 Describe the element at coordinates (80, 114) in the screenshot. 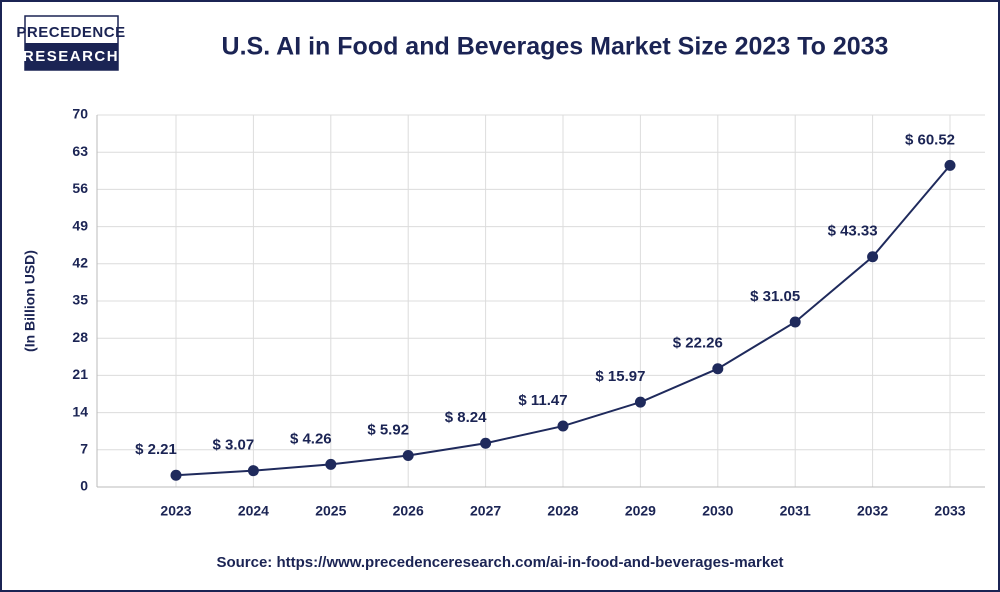

I see `y-tick-label: 70` at that location.